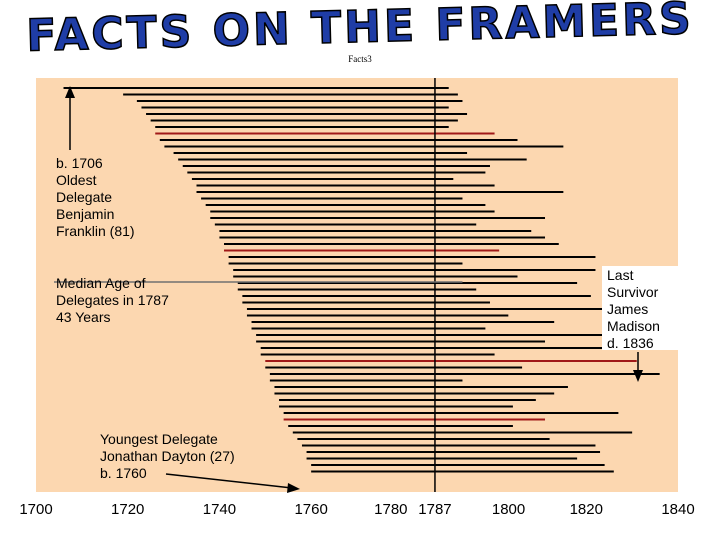 The height and width of the screenshot is (540, 720). I want to click on x-tick-label: 1760, so click(310, 509).